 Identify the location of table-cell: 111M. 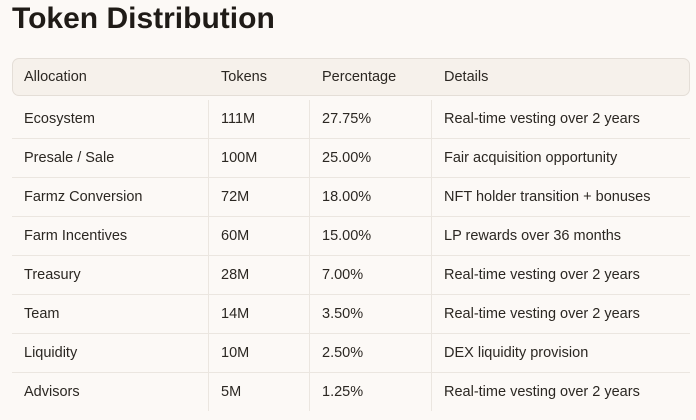
(238, 119).